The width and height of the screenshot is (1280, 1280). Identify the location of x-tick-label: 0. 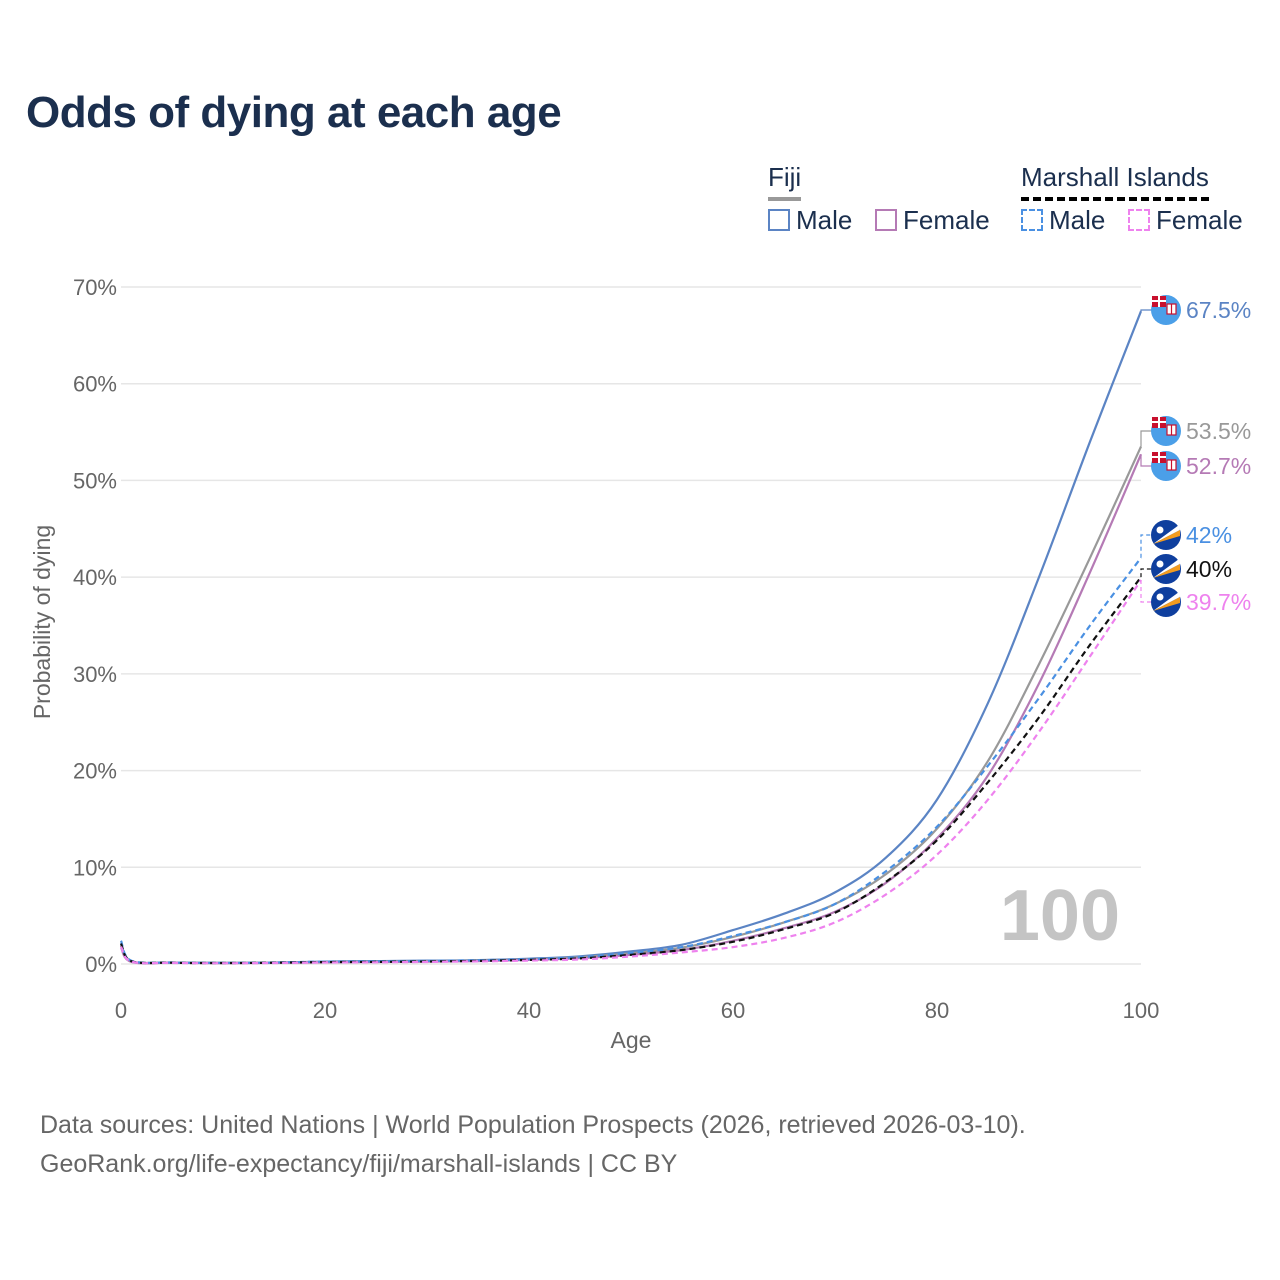
(121, 1010).